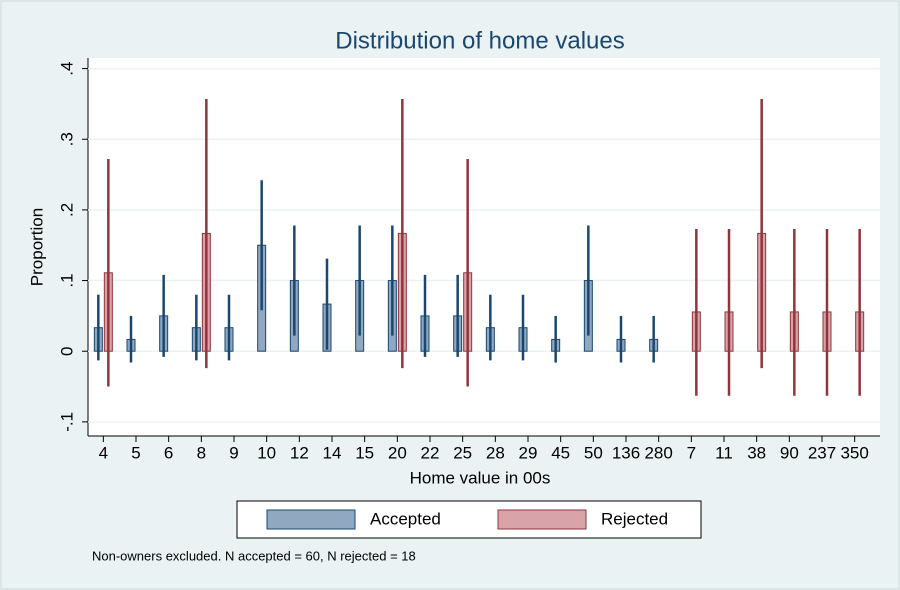 This screenshot has height=590, width=900. What do you see at coordinates (36, 247) in the screenshot?
I see `y-axis-title: Proportion` at bounding box center [36, 247].